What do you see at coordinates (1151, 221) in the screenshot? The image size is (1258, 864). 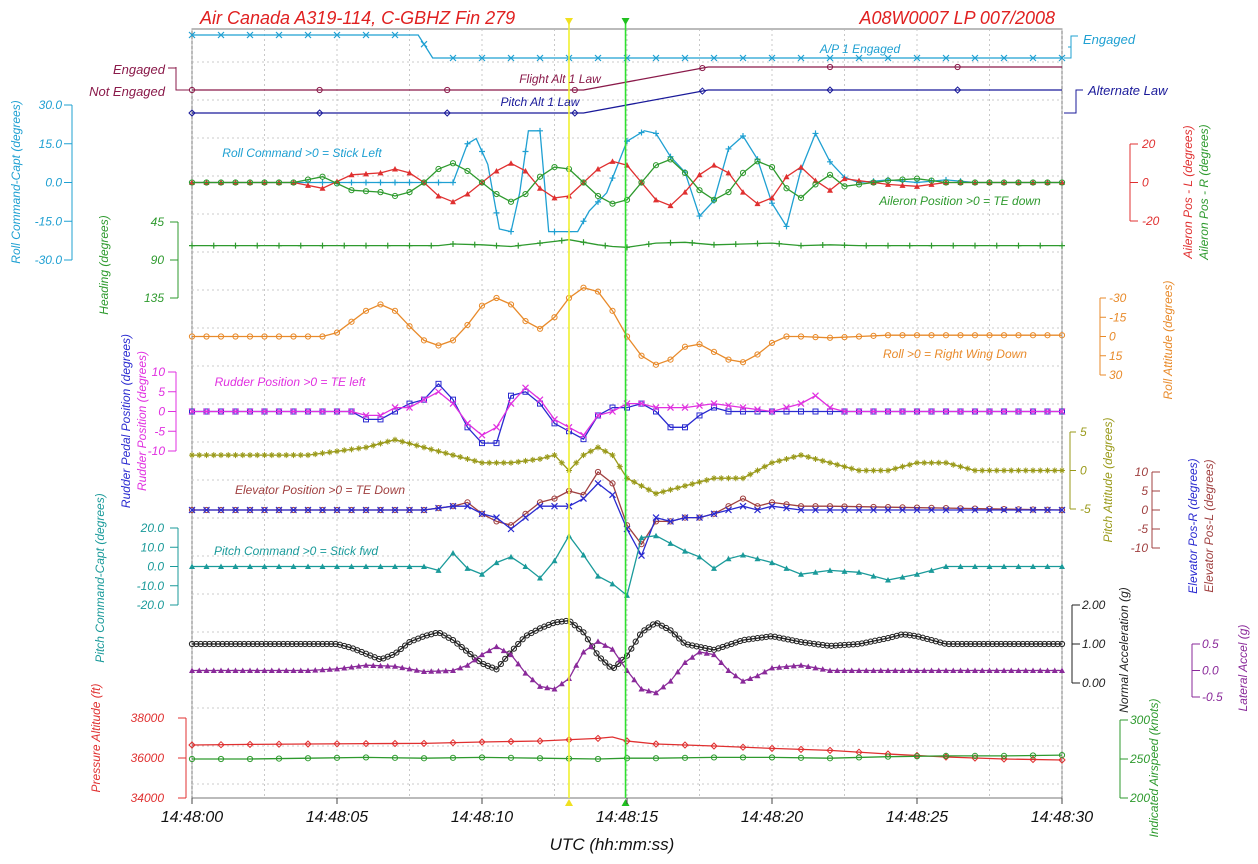 I see `aileron-tick-label: -20` at bounding box center [1151, 221].